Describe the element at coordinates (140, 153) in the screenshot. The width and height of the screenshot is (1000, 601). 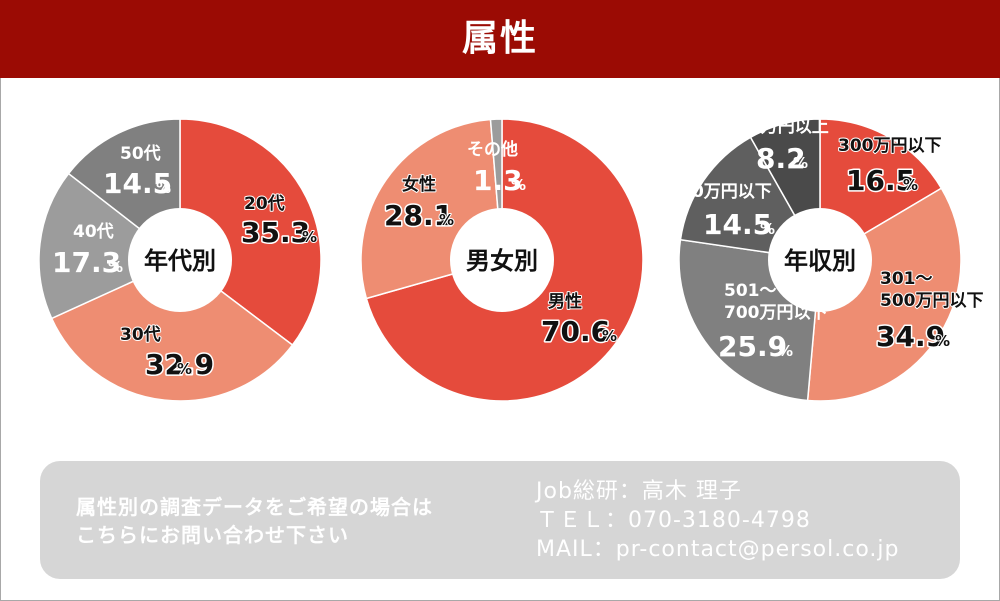
I see `category-label: 50代` at that location.